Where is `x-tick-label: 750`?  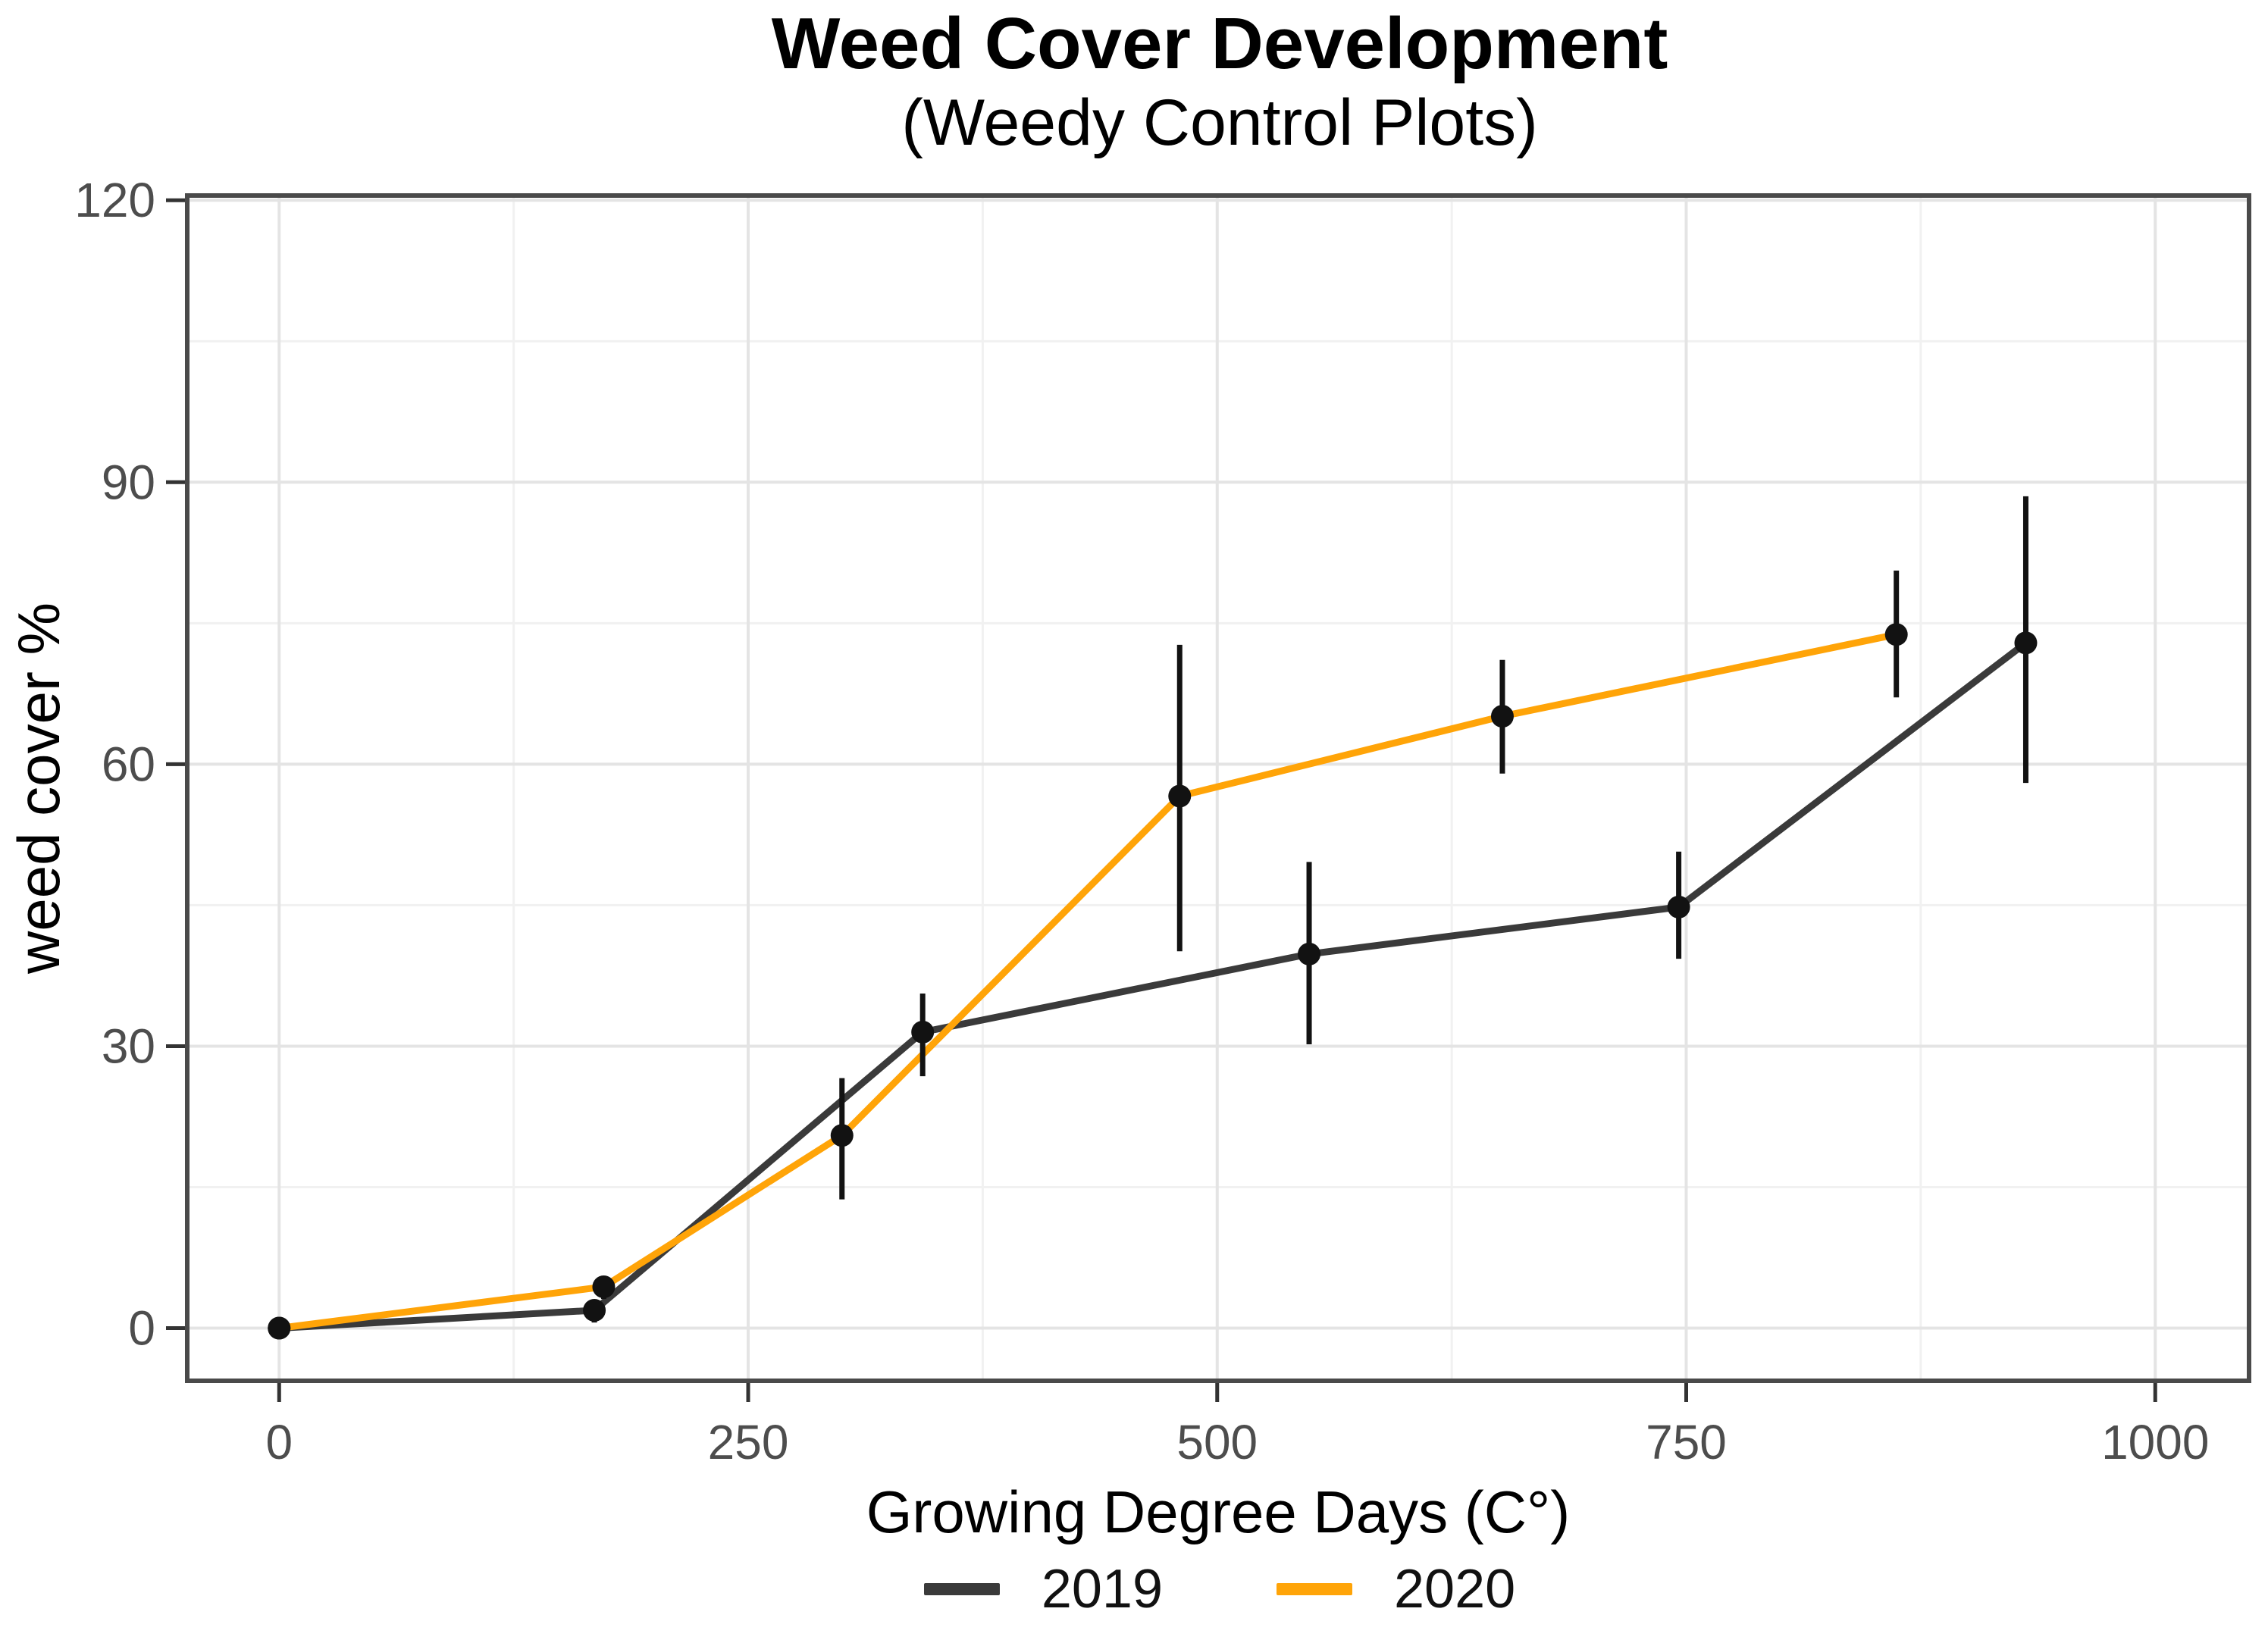 x-tick-label: 750 is located at coordinates (1686, 1442).